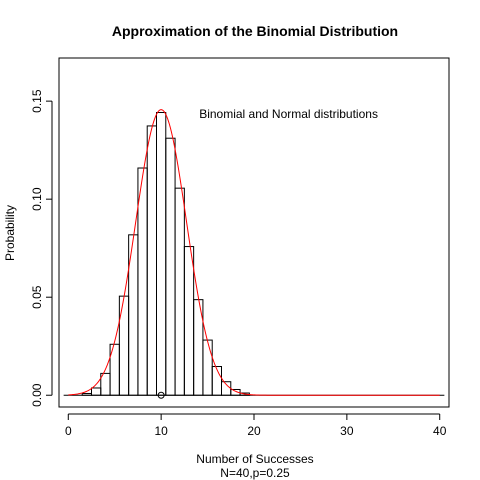 This screenshot has width=480, height=480. Describe the element at coordinates (37, 199) in the screenshot. I see `y-tick-label-2: 0.10` at that location.